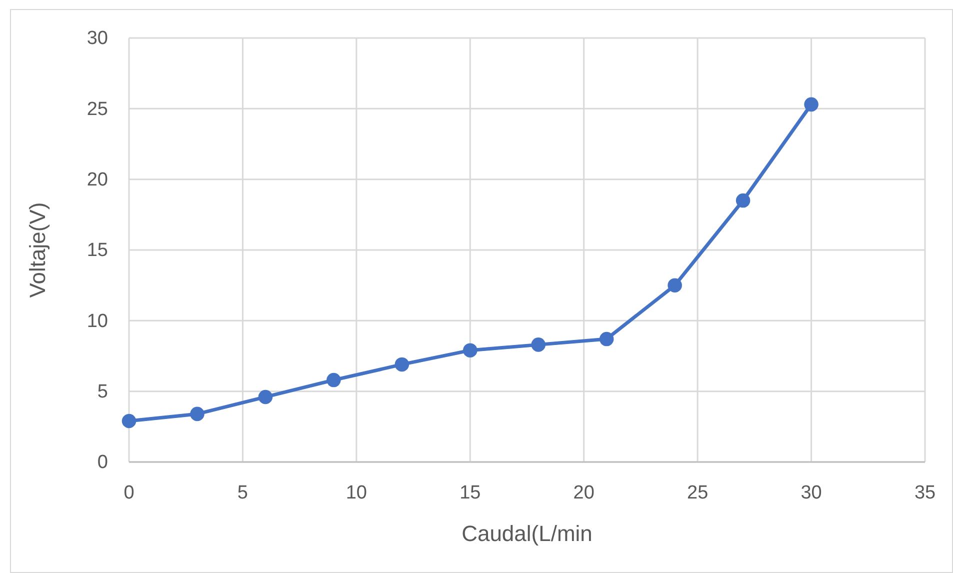  What do you see at coordinates (102, 391) in the screenshot?
I see `y-tick-label: 5` at bounding box center [102, 391].